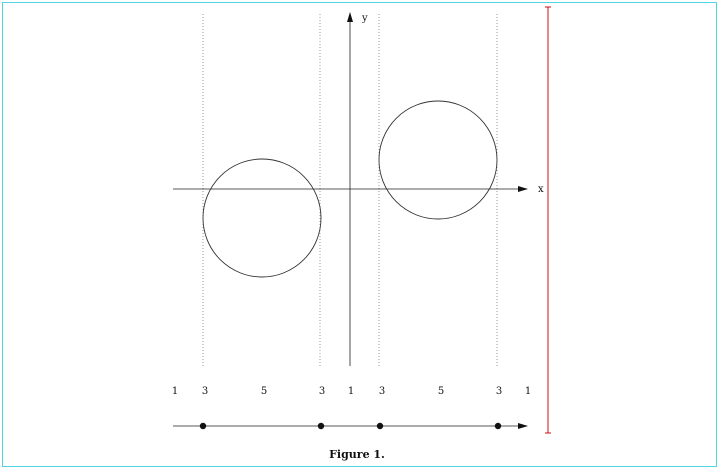  Describe the element at coordinates (438, 160) in the screenshot. I see `right-circle` at that location.